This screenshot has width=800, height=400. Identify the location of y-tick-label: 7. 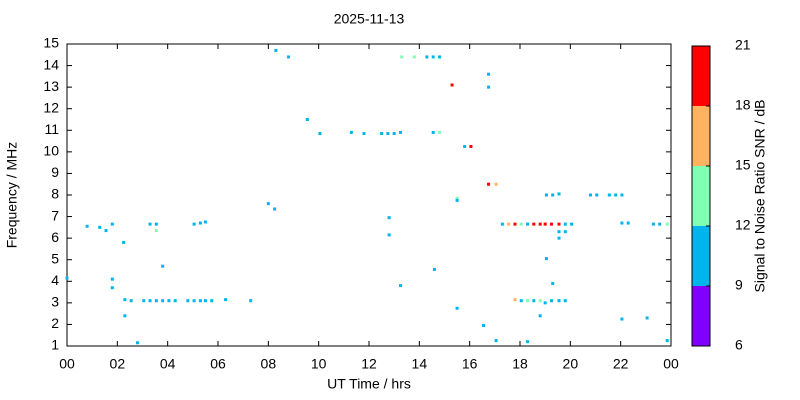
(55, 215).